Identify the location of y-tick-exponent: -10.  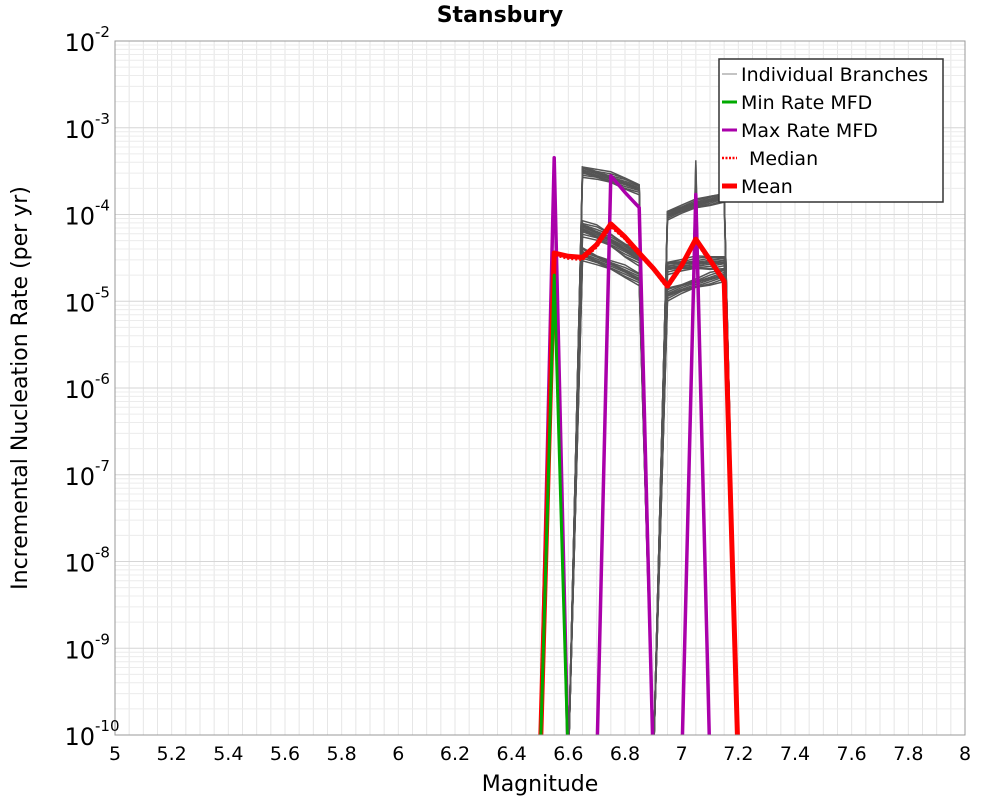
(107, 726).